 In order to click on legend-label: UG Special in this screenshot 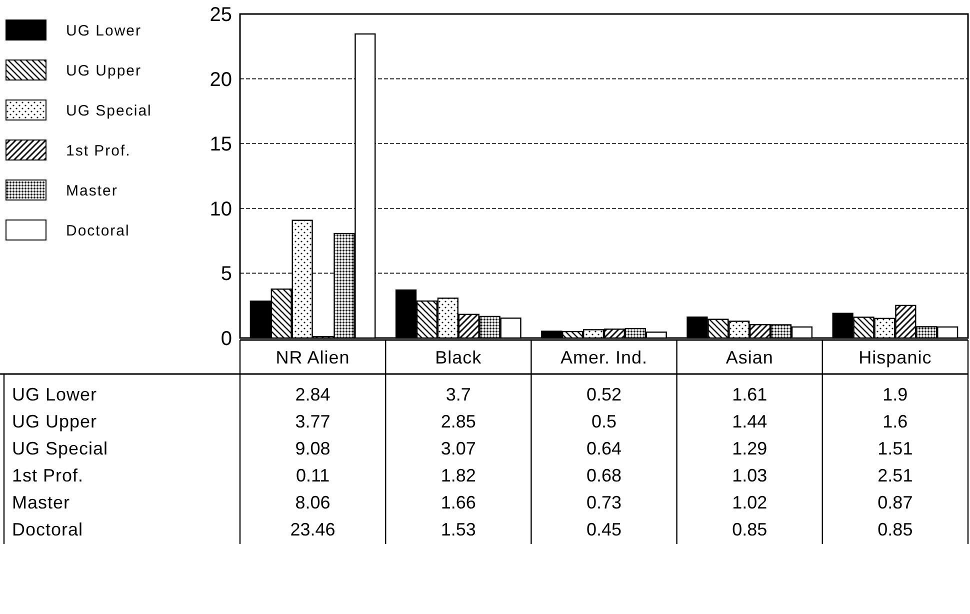, I will do `click(109, 111)`.